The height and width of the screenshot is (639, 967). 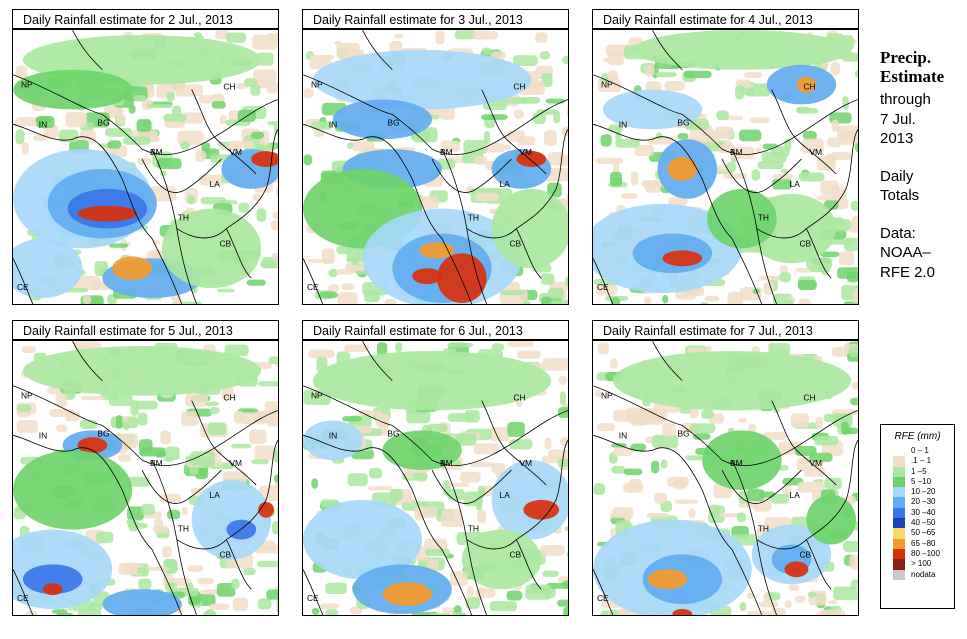 What do you see at coordinates (908, 272) in the screenshot?
I see `data-line-3: RFE 2.0` at bounding box center [908, 272].